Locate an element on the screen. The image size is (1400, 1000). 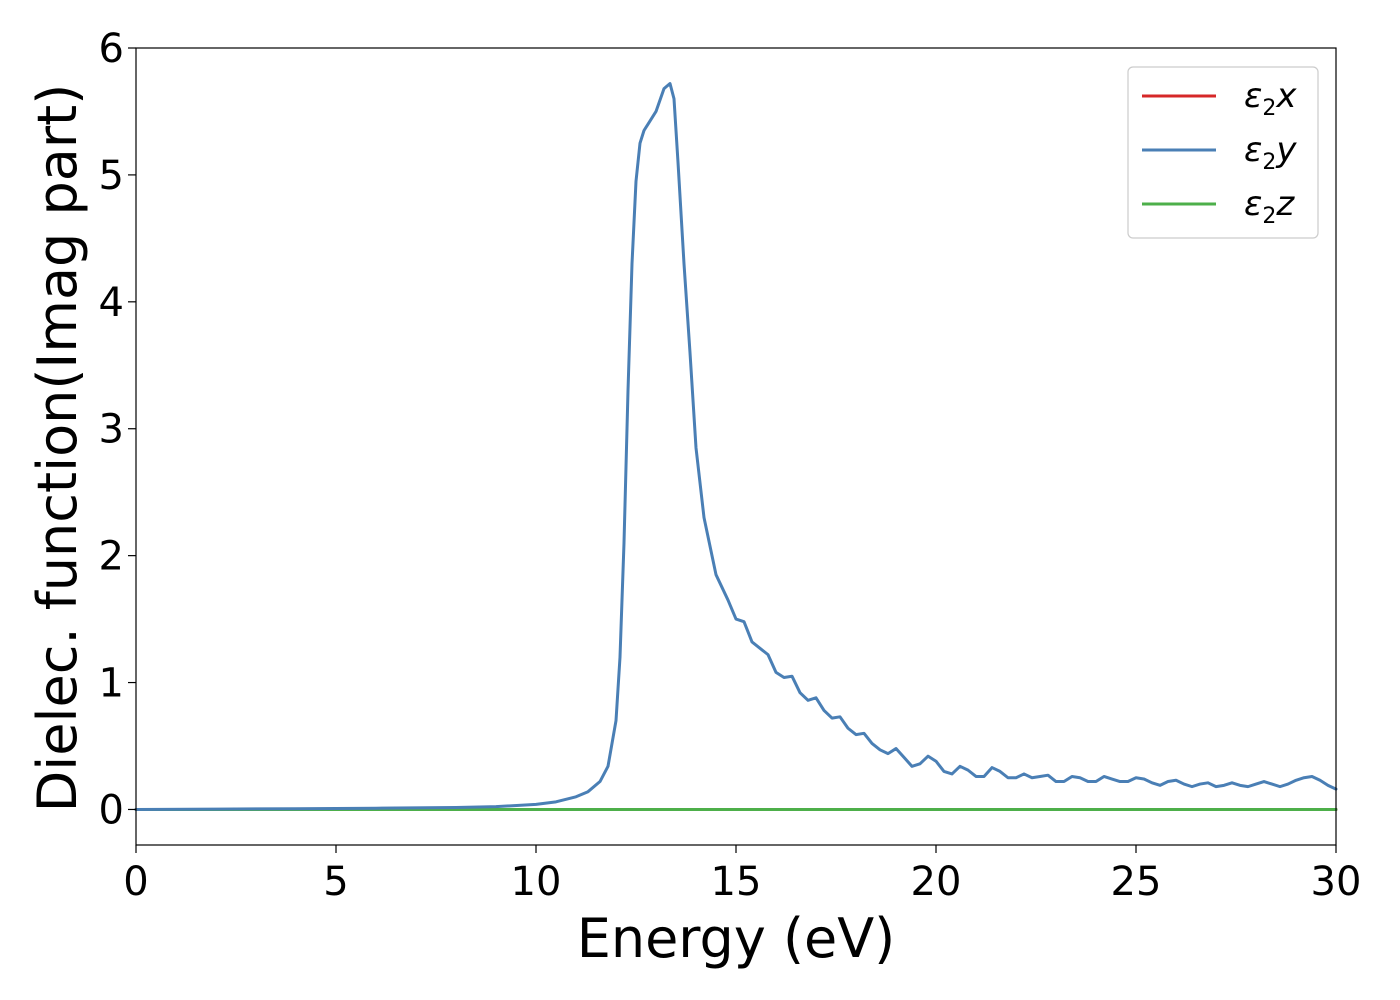
legend-label-3: ε2z is located at coordinates (1269, 206).